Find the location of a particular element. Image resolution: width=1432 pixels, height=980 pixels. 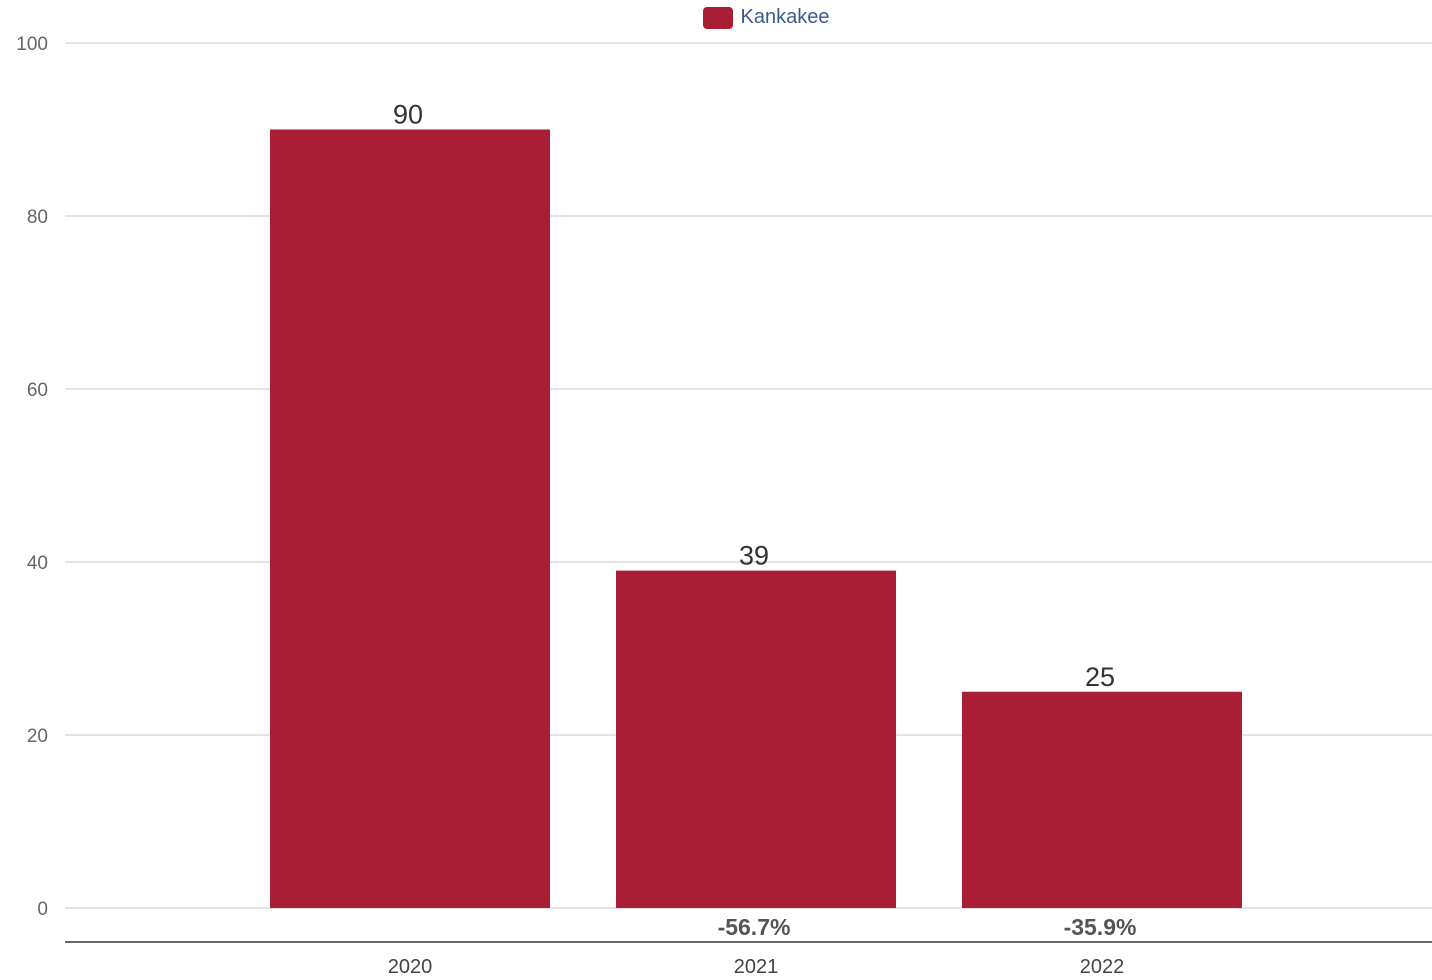

bar-value-label: 39 is located at coordinates (754, 556).